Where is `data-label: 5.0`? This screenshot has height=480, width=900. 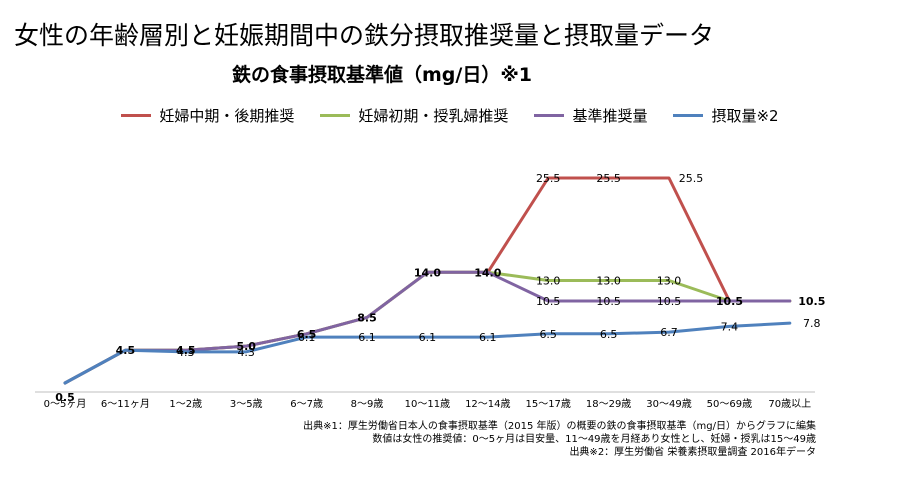 data-label: 5.0 is located at coordinates (246, 346).